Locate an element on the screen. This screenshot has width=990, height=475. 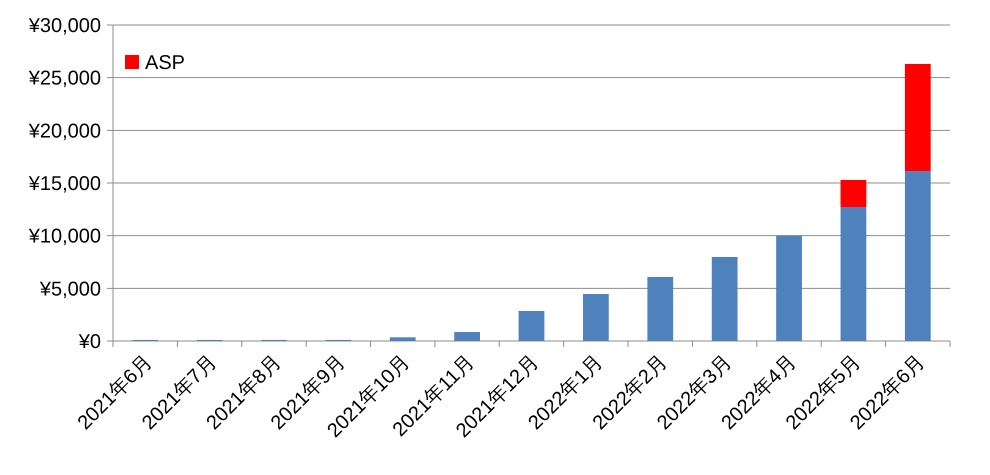
y-tick-label: ¥5,000 is located at coordinates (69, 289).